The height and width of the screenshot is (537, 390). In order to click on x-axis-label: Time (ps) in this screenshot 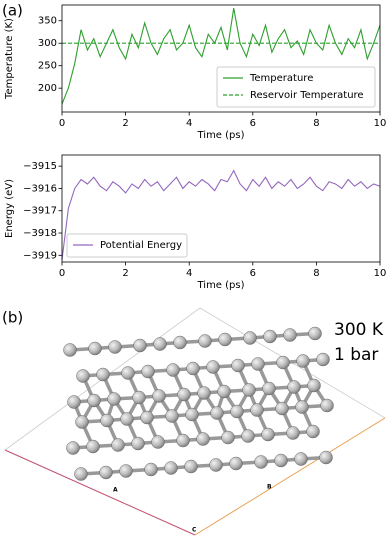, I will do `click(220, 135)`.